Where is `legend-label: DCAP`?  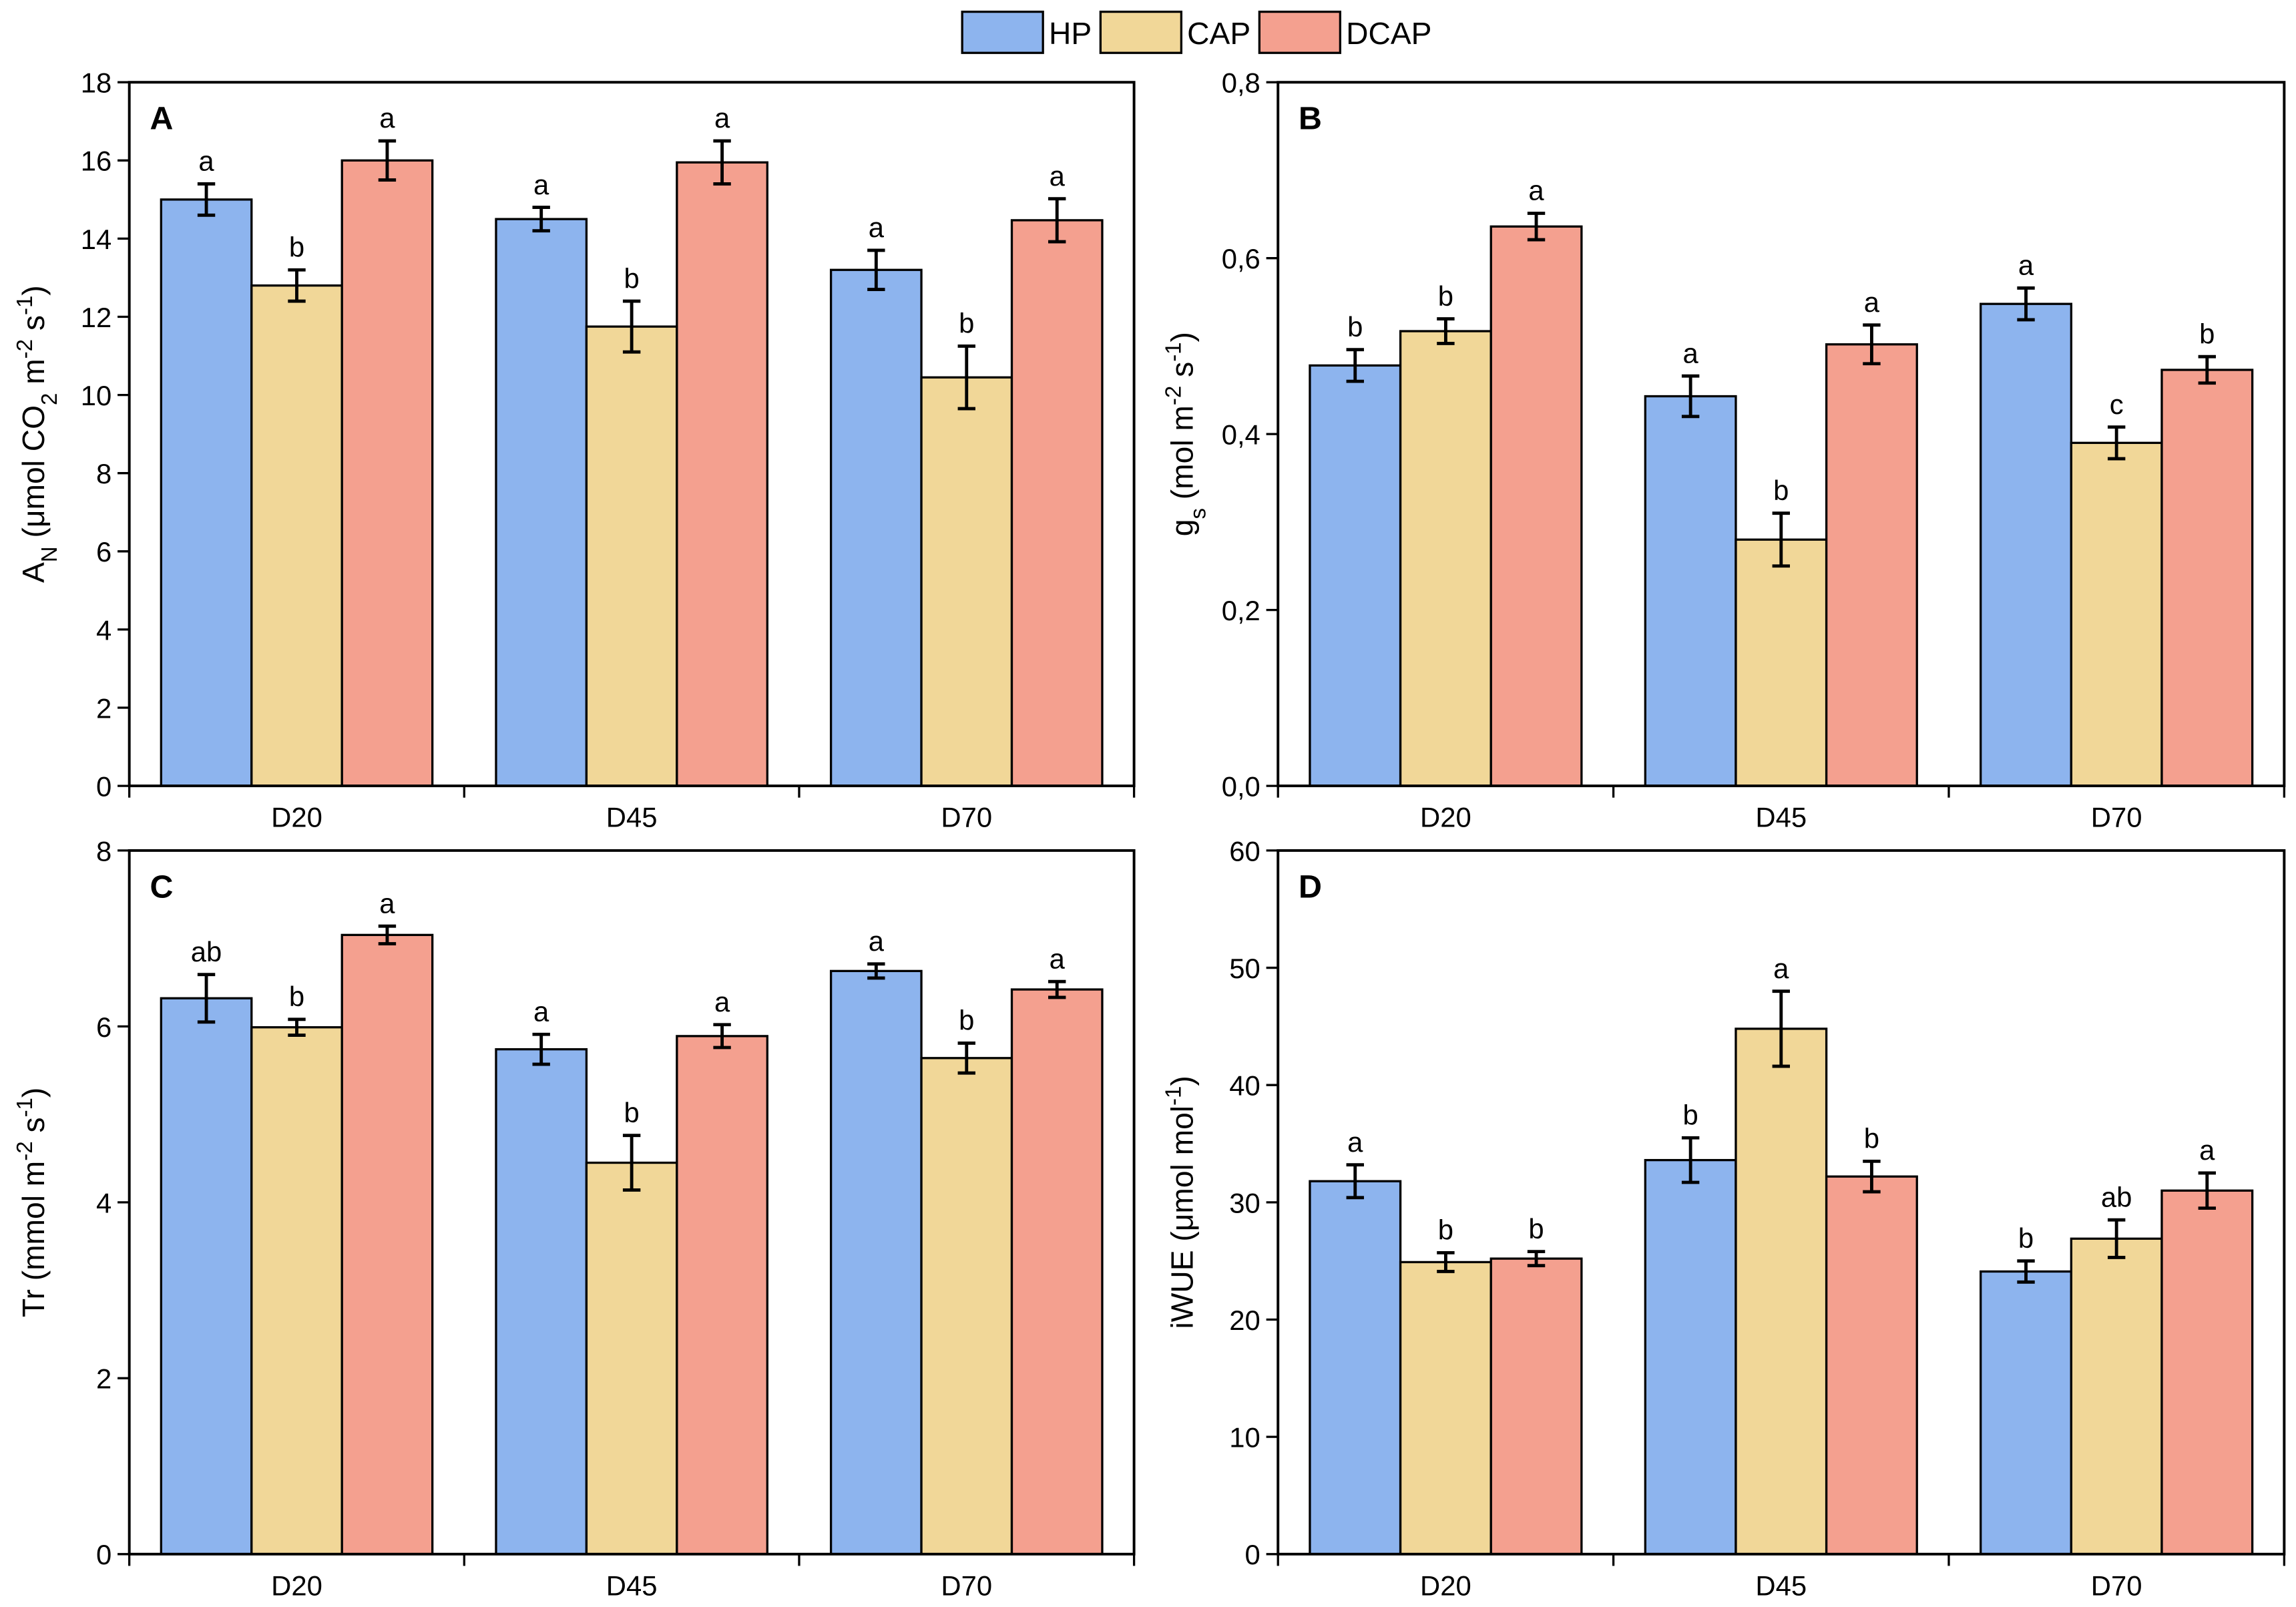 legend-label: DCAP is located at coordinates (1388, 33).